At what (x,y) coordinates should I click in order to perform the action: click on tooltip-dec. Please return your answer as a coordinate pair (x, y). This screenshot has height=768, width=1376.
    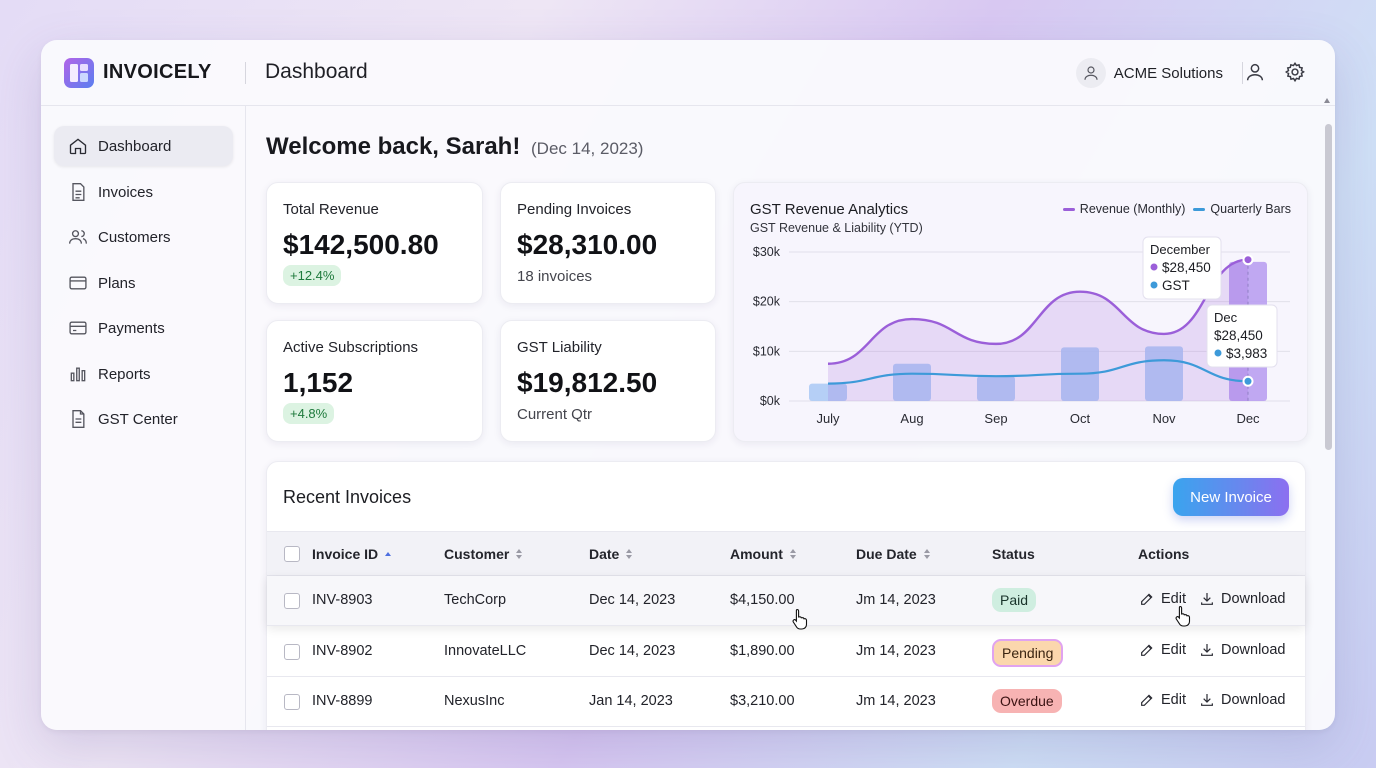
    Looking at the image, I should click on (1242, 336).